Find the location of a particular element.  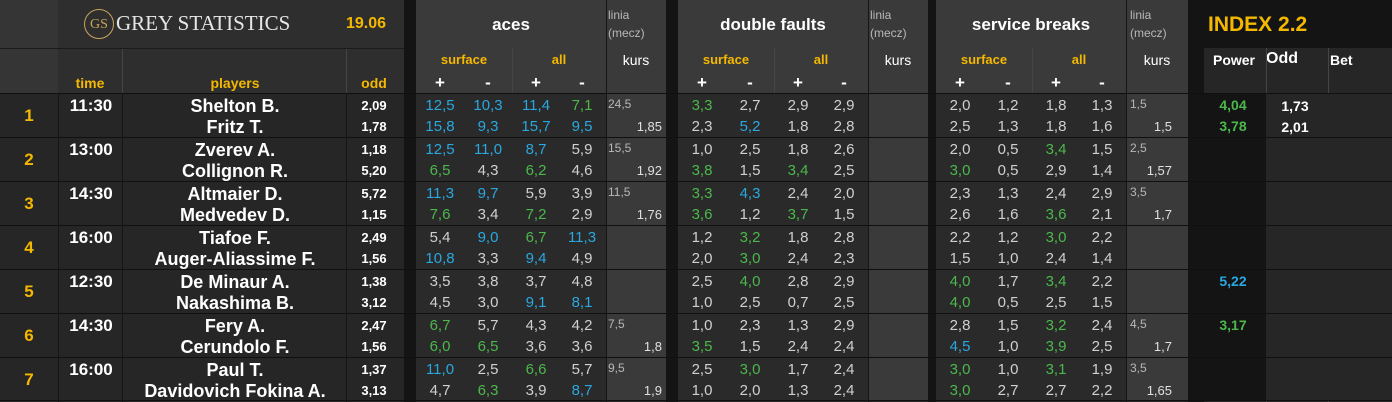

index-subheader is located at coordinates (1298, 70).